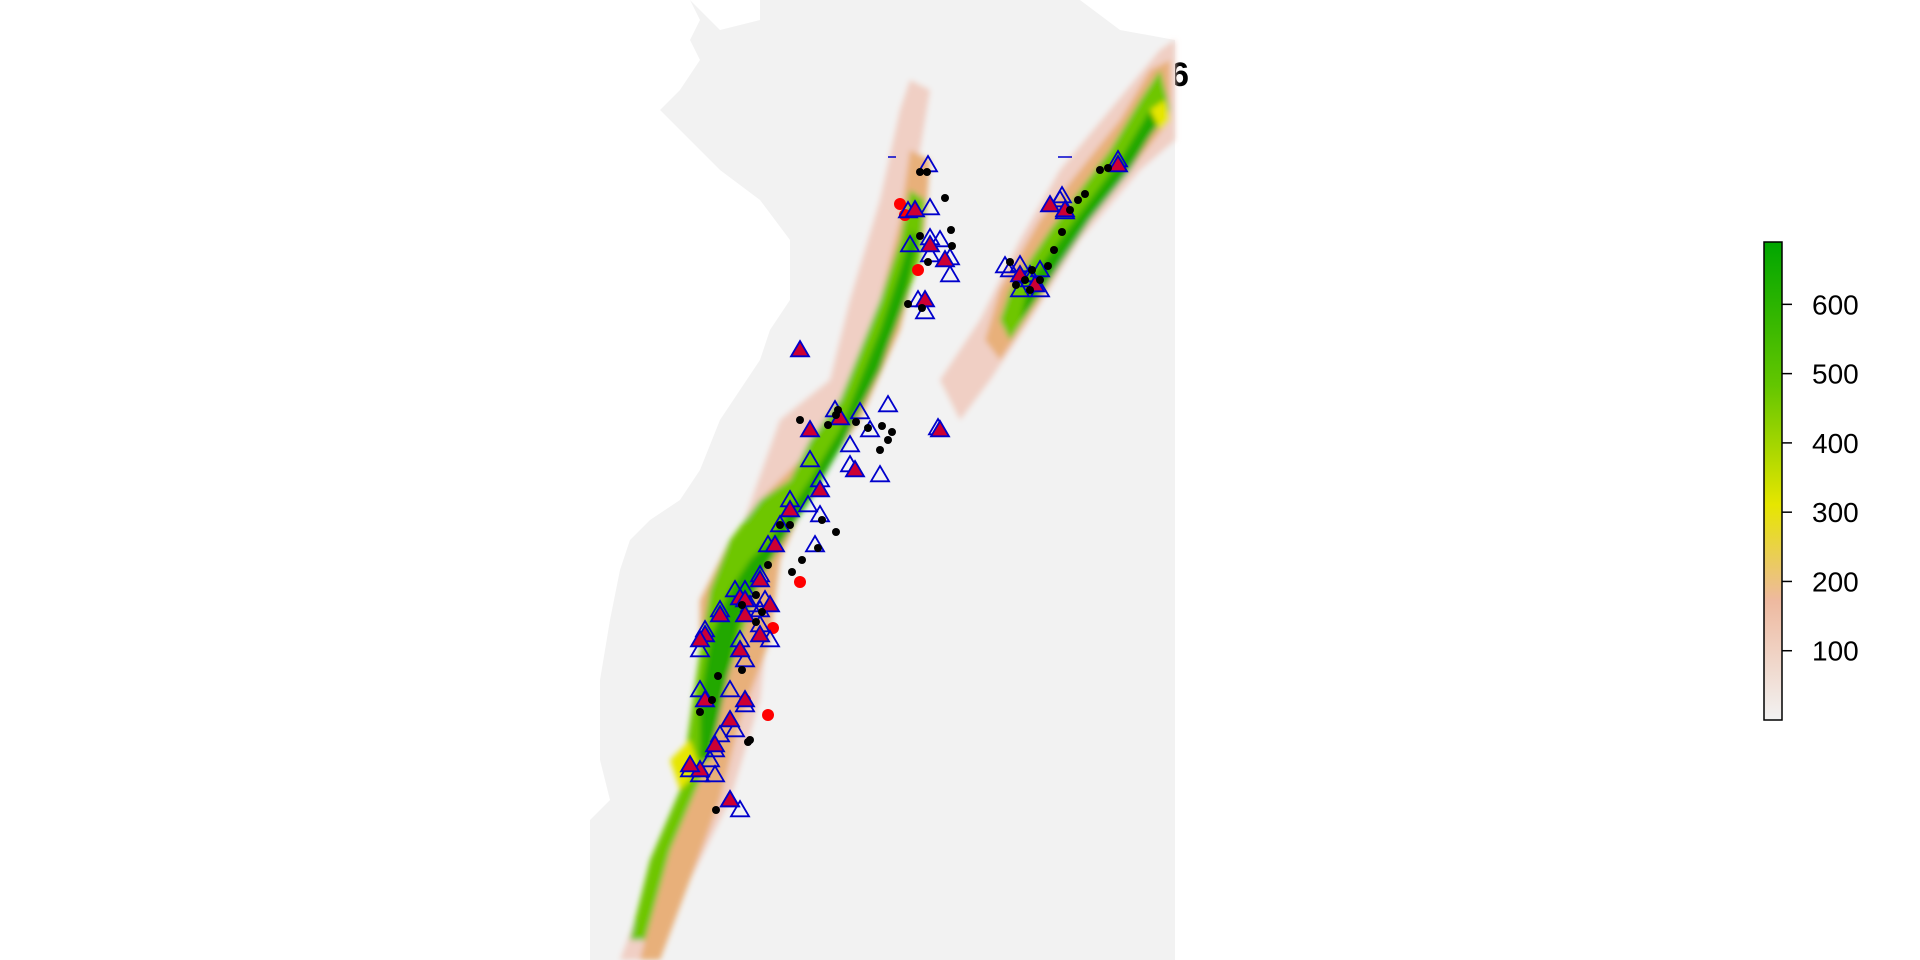  I want to click on sea-region, so click(690, 410).